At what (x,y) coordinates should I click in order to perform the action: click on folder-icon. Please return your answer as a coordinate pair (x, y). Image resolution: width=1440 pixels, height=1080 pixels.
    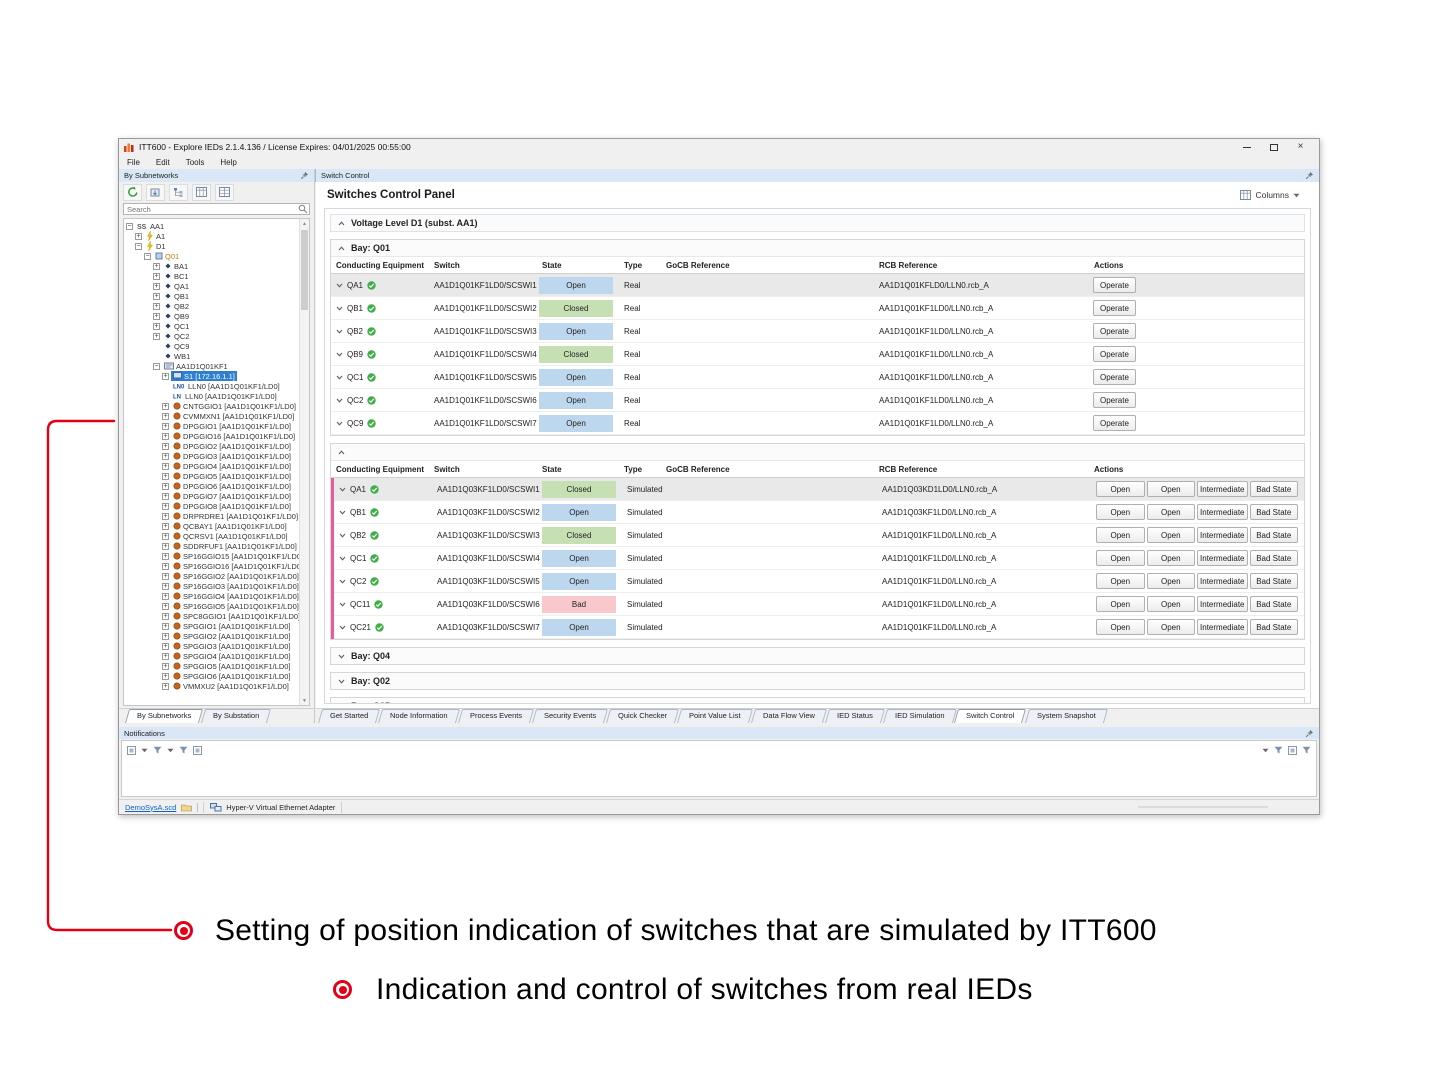
    Looking at the image, I should click on (187, 807).